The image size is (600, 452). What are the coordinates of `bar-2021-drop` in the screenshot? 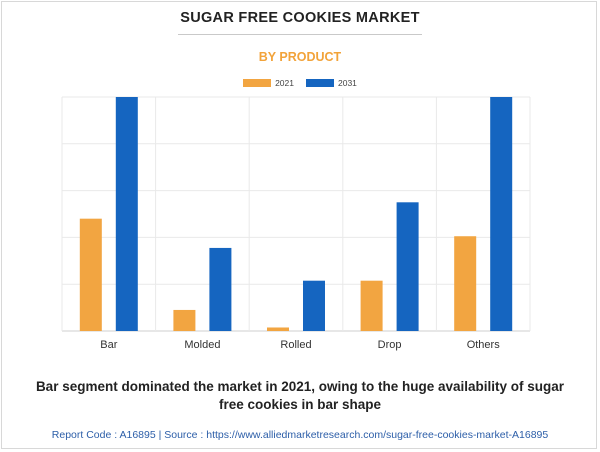 It's located at (371, 305).